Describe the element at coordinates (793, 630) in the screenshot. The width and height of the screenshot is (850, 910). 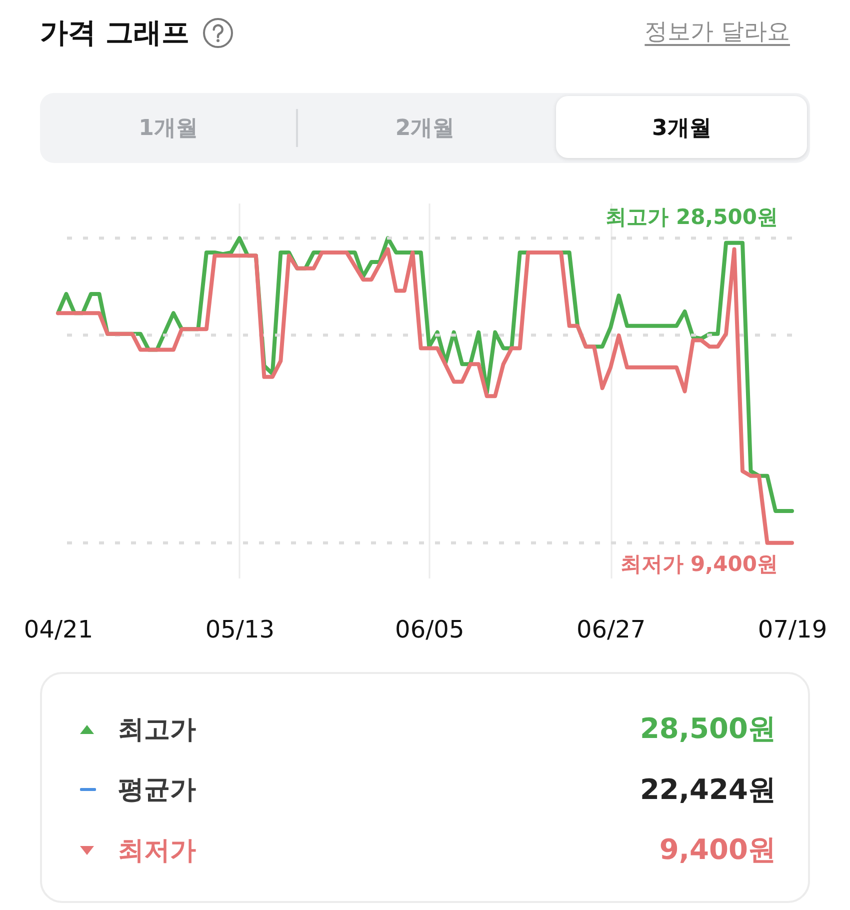
I see `x-tick-label: 07/19` at that location.